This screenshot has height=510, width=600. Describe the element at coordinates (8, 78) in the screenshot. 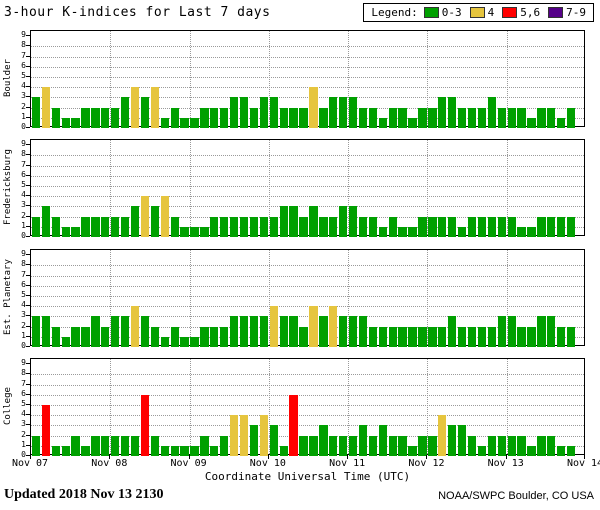

I see `station-label-boulder: Boulder` at that location.